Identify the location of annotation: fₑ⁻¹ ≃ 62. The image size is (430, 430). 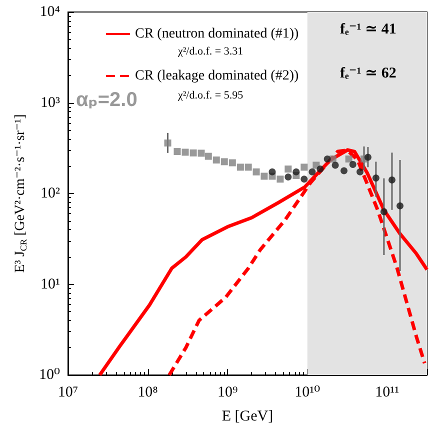
(368, 74).